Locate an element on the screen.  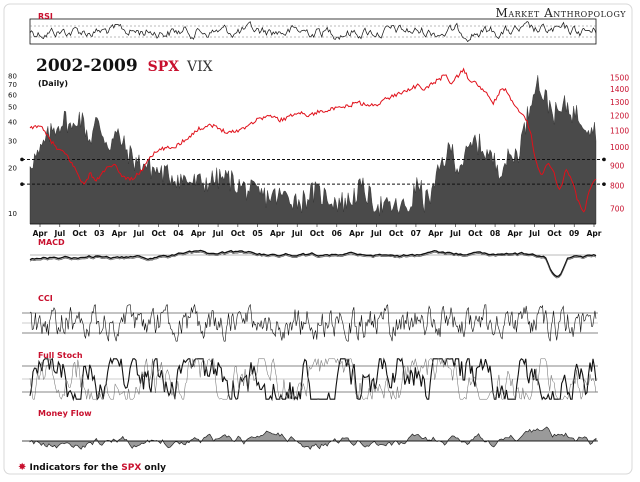
footnote: ✸ Indicators for the SPX only is located at coordinates (92, 467).